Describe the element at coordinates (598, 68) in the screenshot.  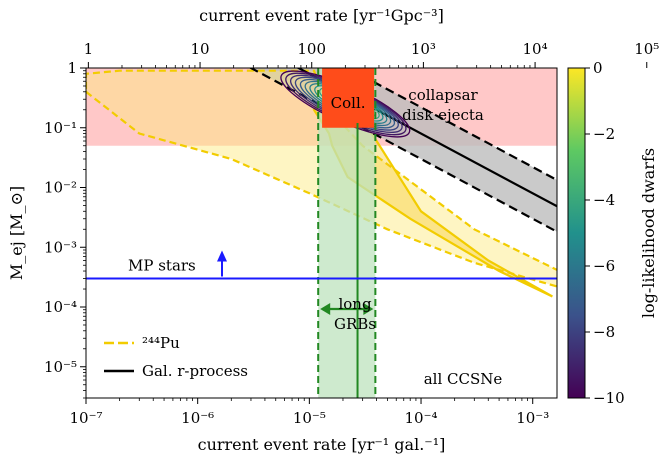
I see `colorbar-tick-label: 0` at that location.